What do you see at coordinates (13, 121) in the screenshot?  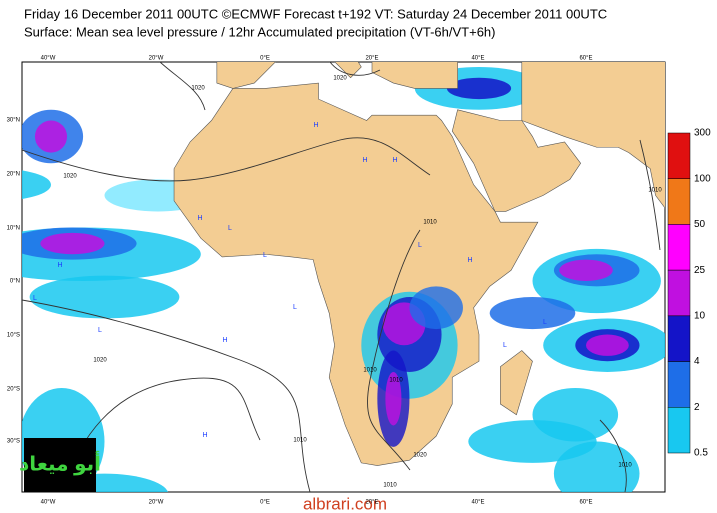 I see `lat-label: 30°N` at bounding box center [13, 121].